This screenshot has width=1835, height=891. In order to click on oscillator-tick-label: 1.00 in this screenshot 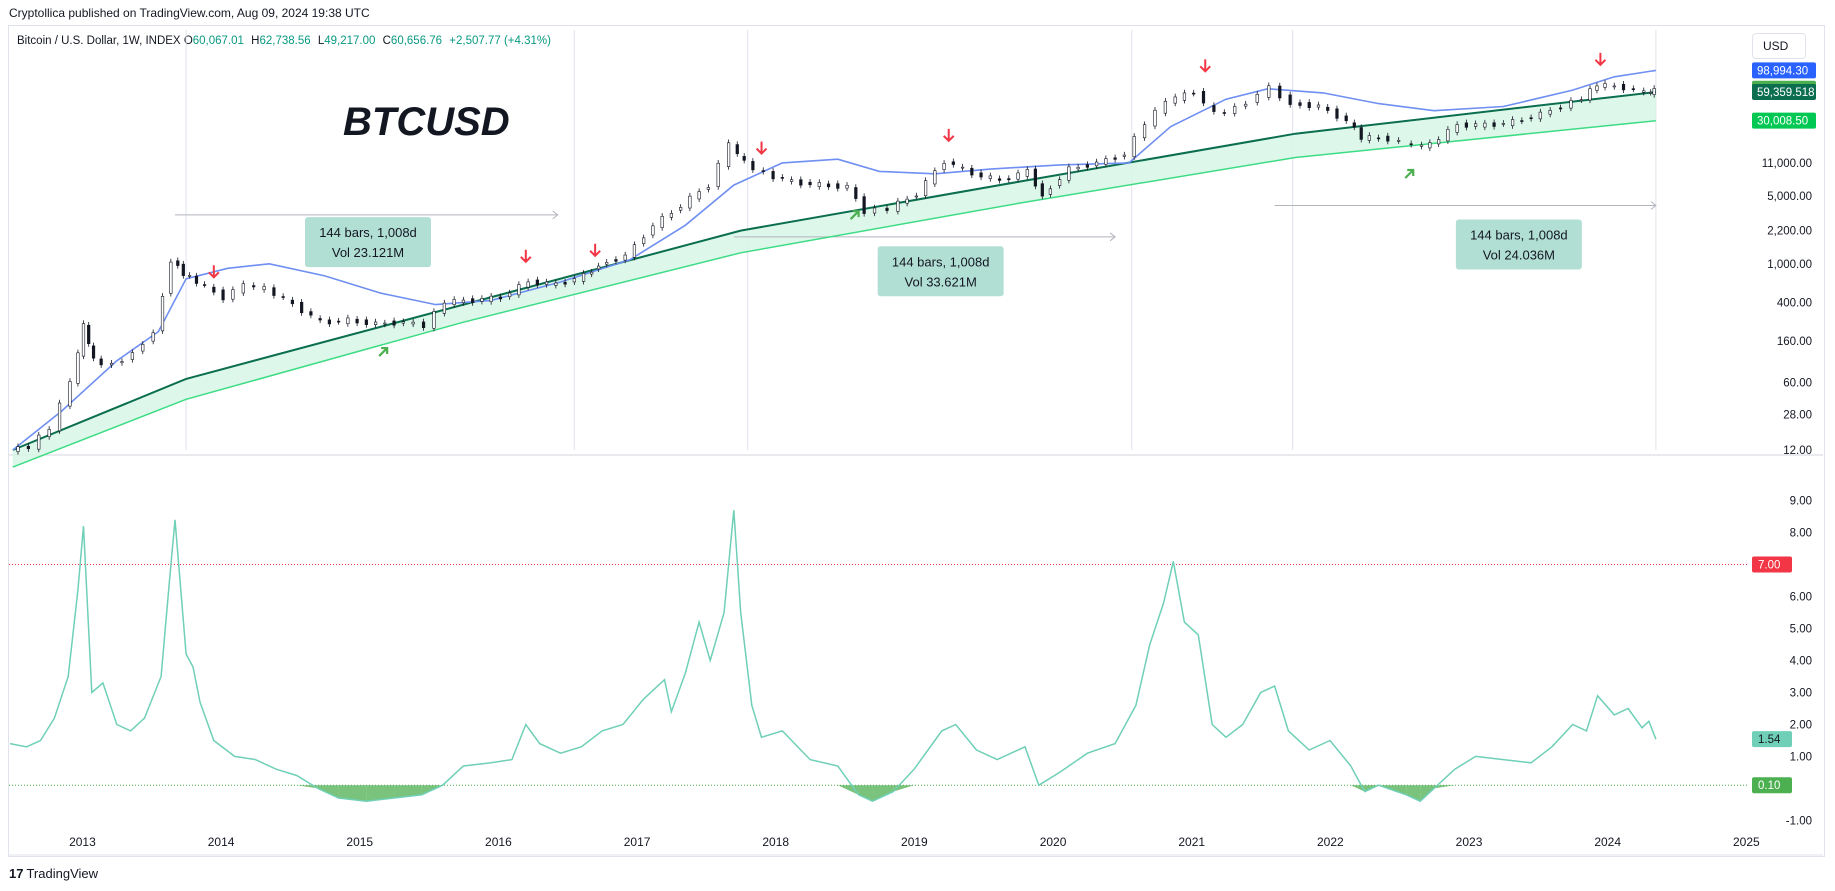, I will do `click(1801, 757)`.